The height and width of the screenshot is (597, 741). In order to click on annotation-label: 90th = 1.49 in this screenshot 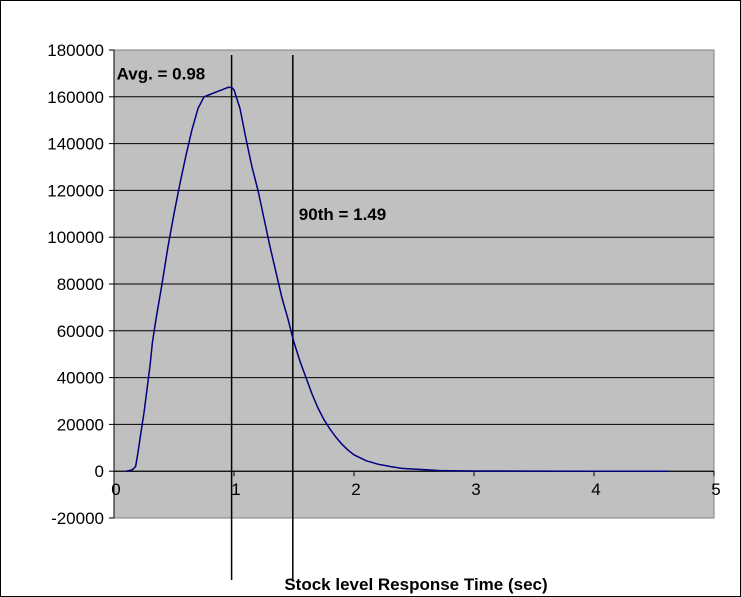, I will do `click(342, 214)`.